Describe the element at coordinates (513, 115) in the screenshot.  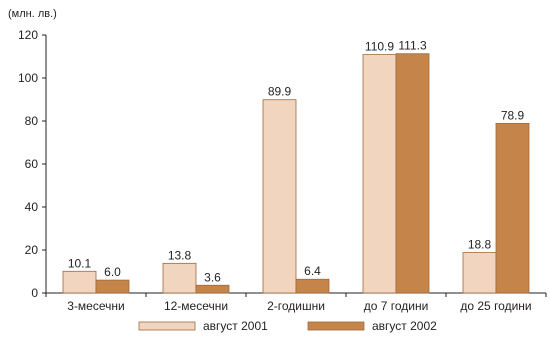
I see `bar-value-label: 78.9` at that location.